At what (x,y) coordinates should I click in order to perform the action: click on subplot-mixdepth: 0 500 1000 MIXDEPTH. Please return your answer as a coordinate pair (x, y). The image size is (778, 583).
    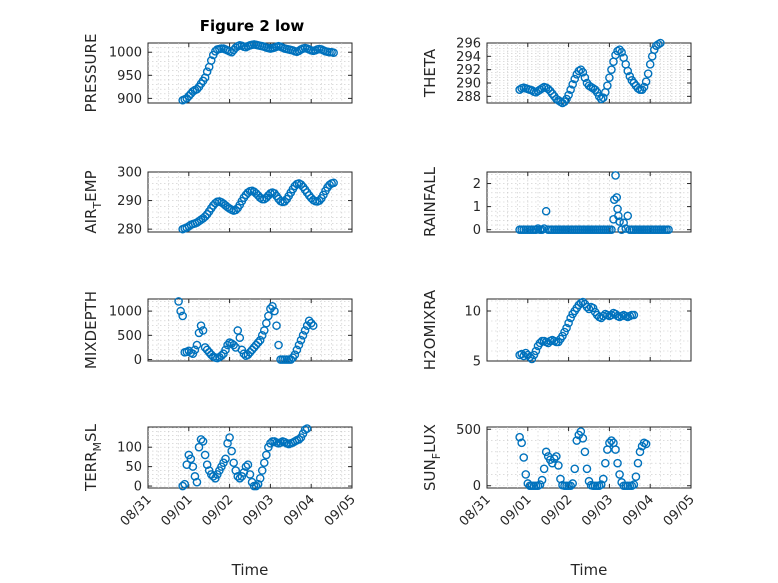
    Looking at the image, I should click on (217, 330).